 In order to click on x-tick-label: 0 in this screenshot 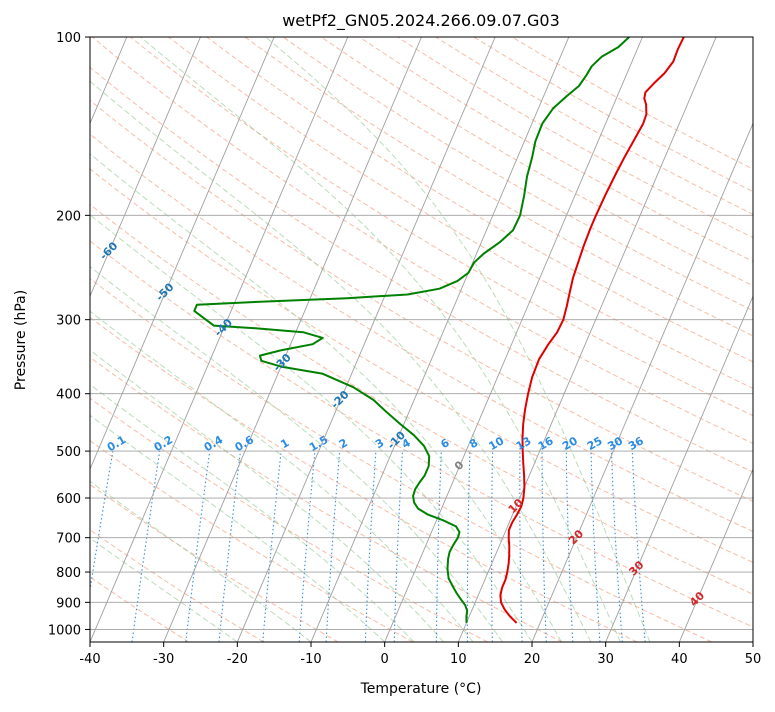, I will do `click(385, 659)`.